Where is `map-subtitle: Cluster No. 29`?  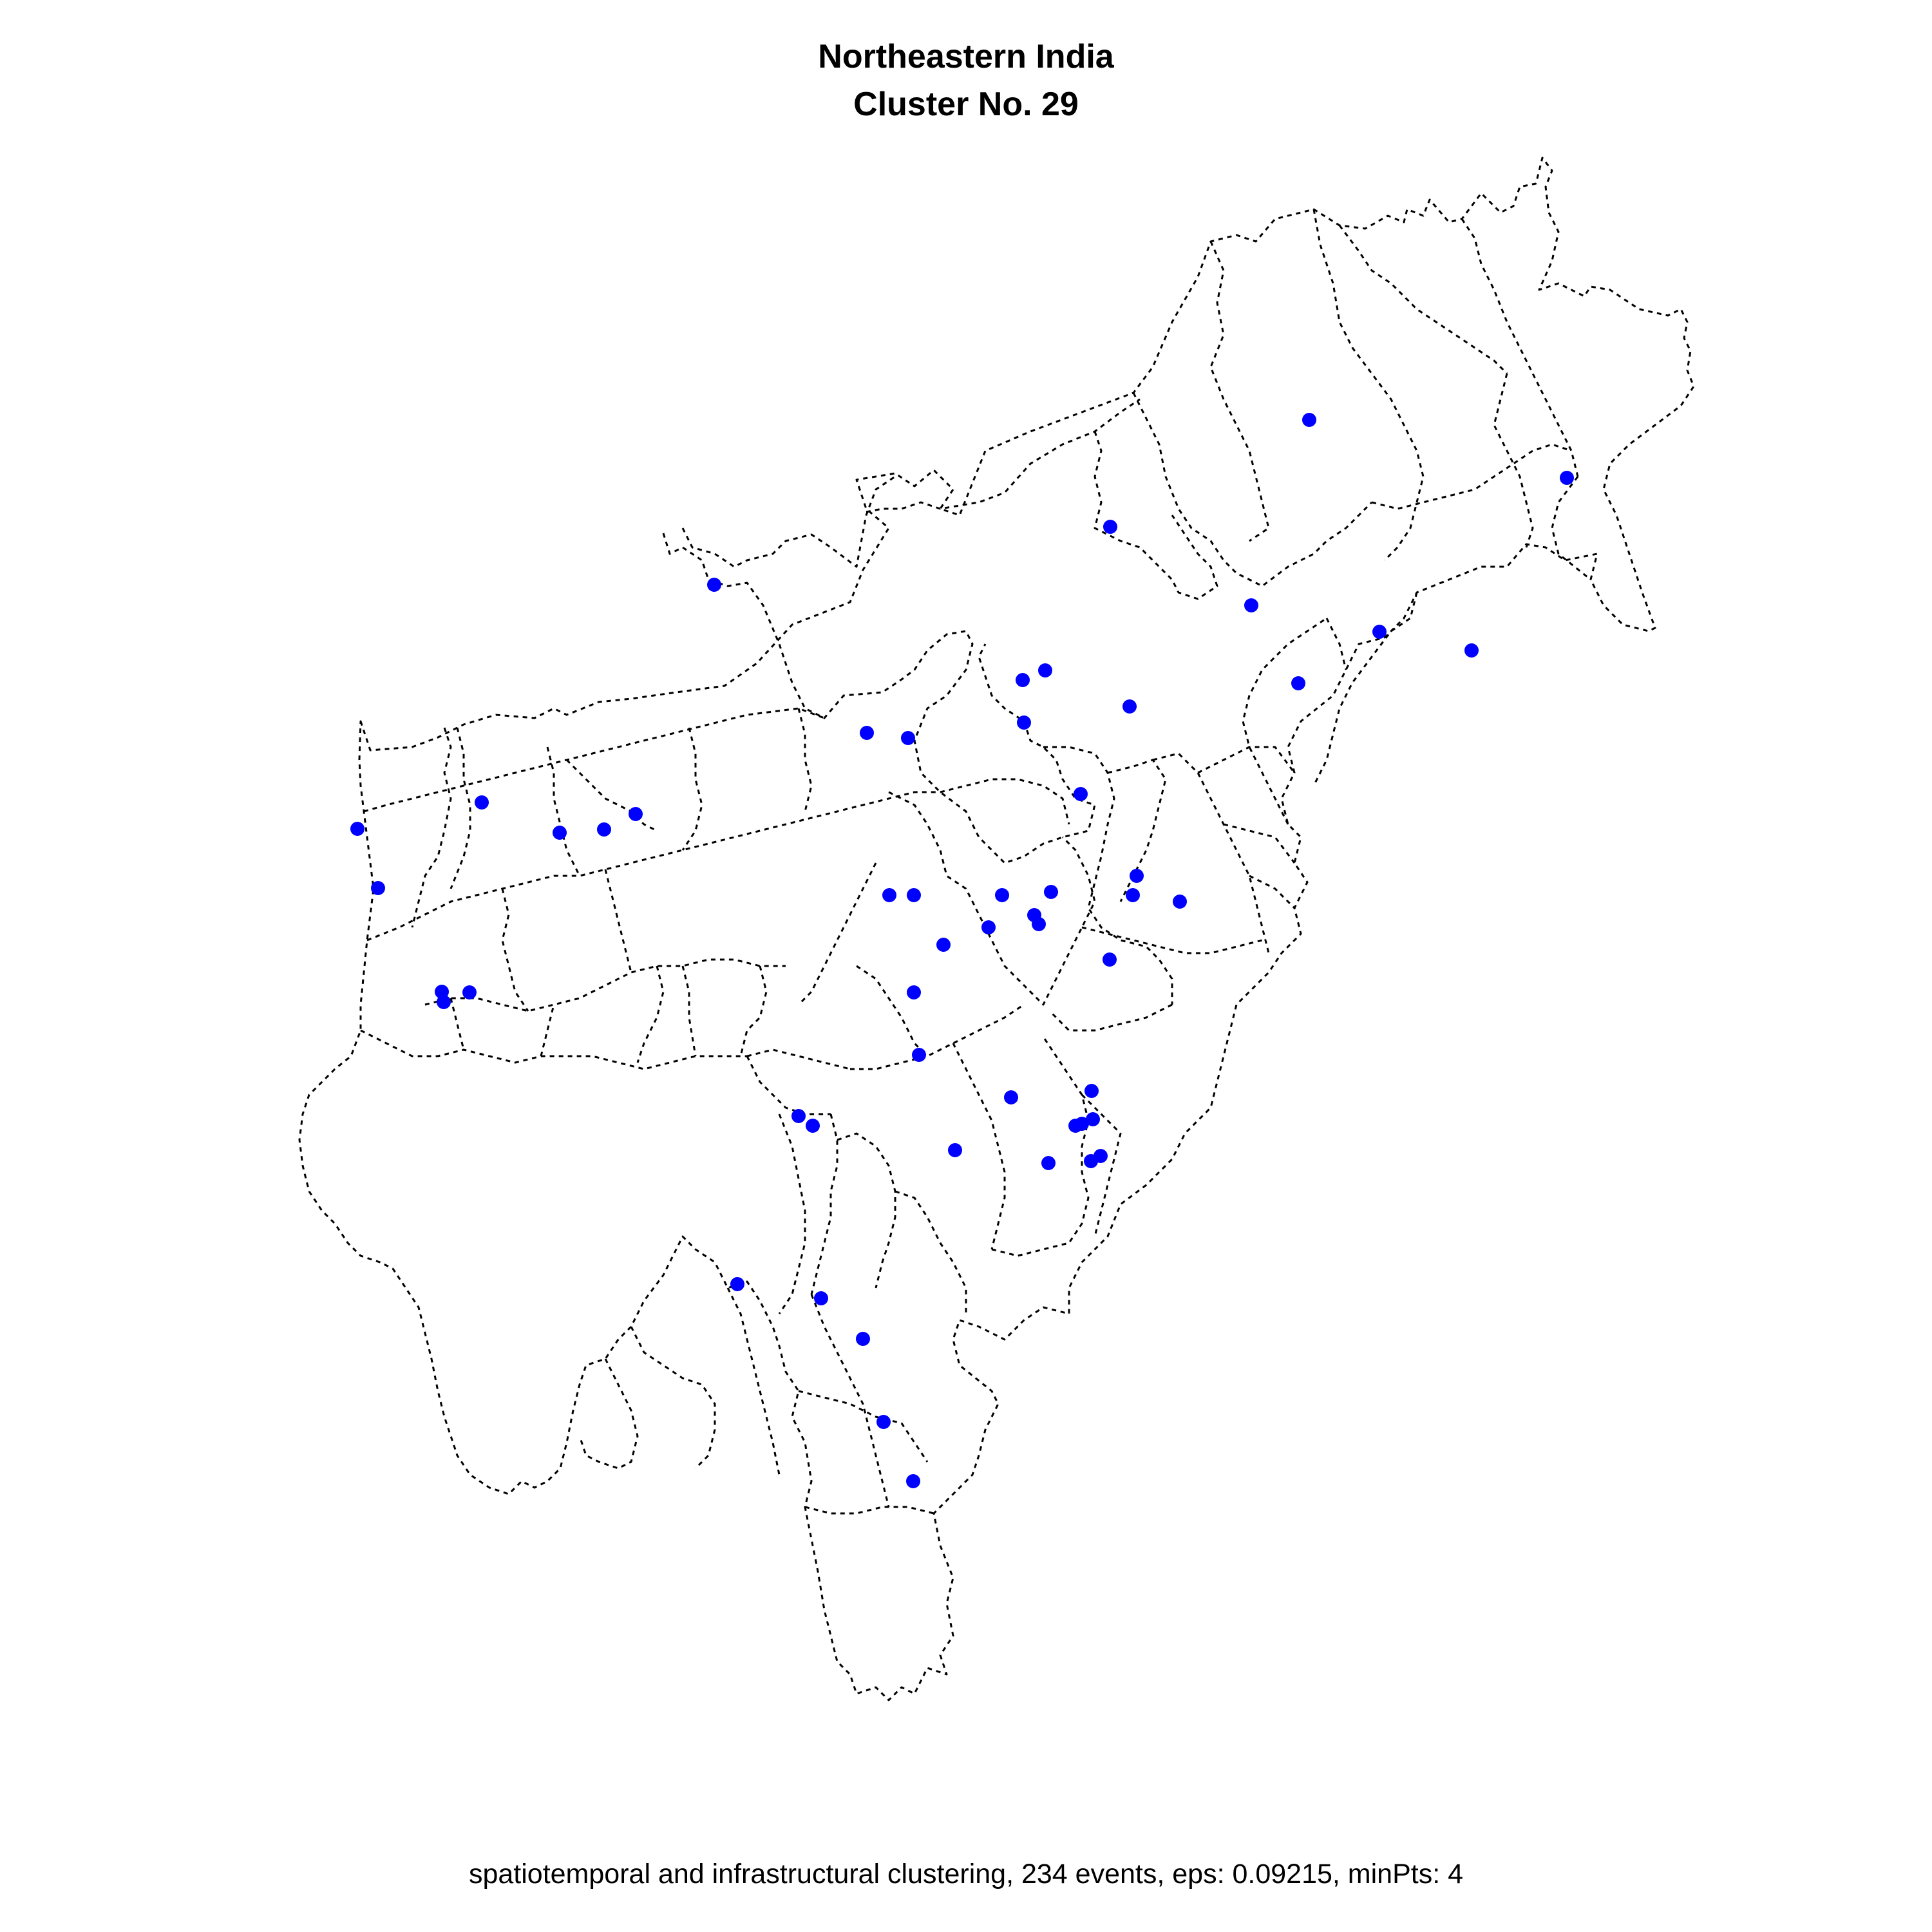 map-subtitle: Cluster No. 29 is located at coordinates (966, 104).